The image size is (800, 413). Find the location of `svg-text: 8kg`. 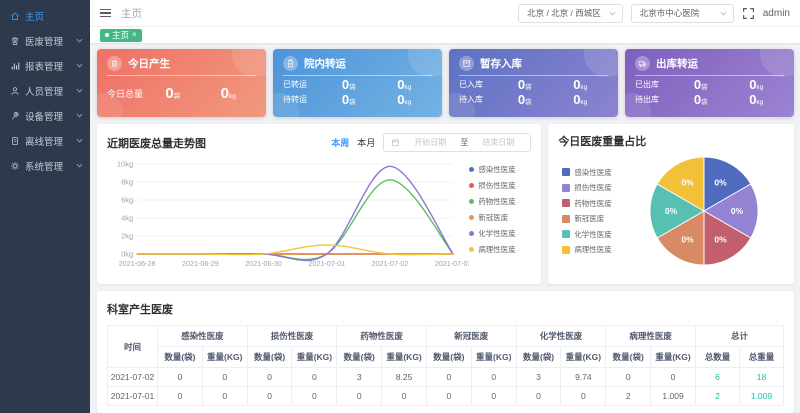

svg-text: 8kg is located at coordinates (127, 182).